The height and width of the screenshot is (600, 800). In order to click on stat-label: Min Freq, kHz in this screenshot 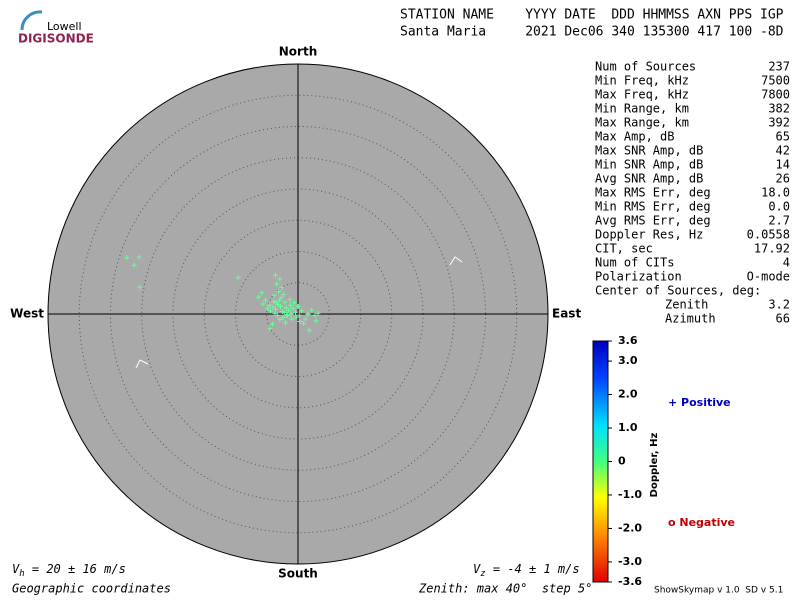, I will do `click(642, 81)`.